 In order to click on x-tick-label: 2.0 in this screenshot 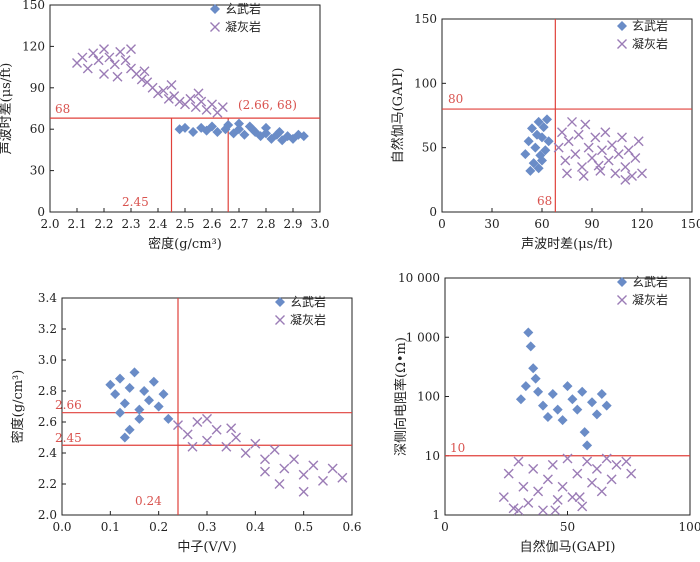, I will do `click(49, 224)`.